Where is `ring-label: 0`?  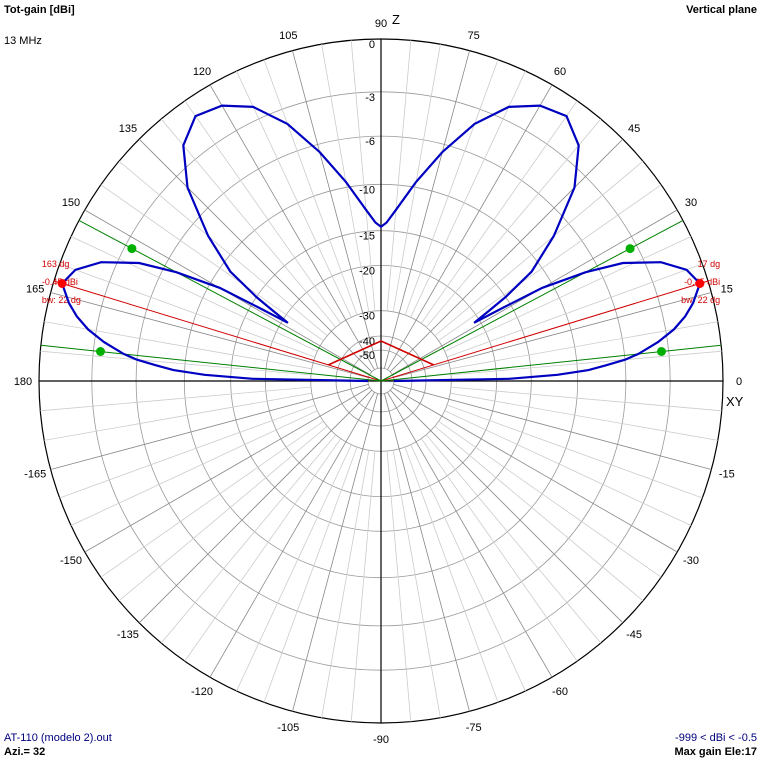
ring-label: 0 is located at coordinates (372, 45).